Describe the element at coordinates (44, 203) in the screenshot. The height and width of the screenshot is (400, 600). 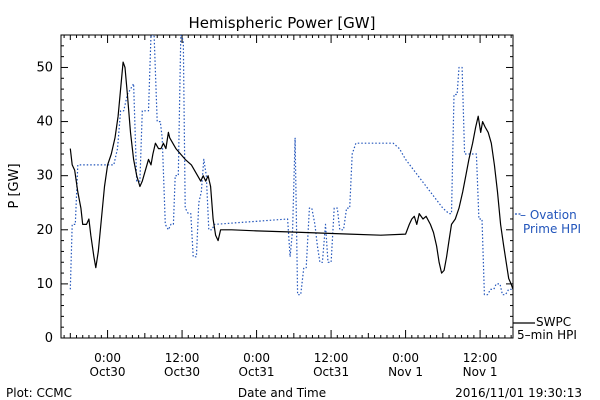
I see `y-tick-labels: 0 10 20 30 40 50` at that location.